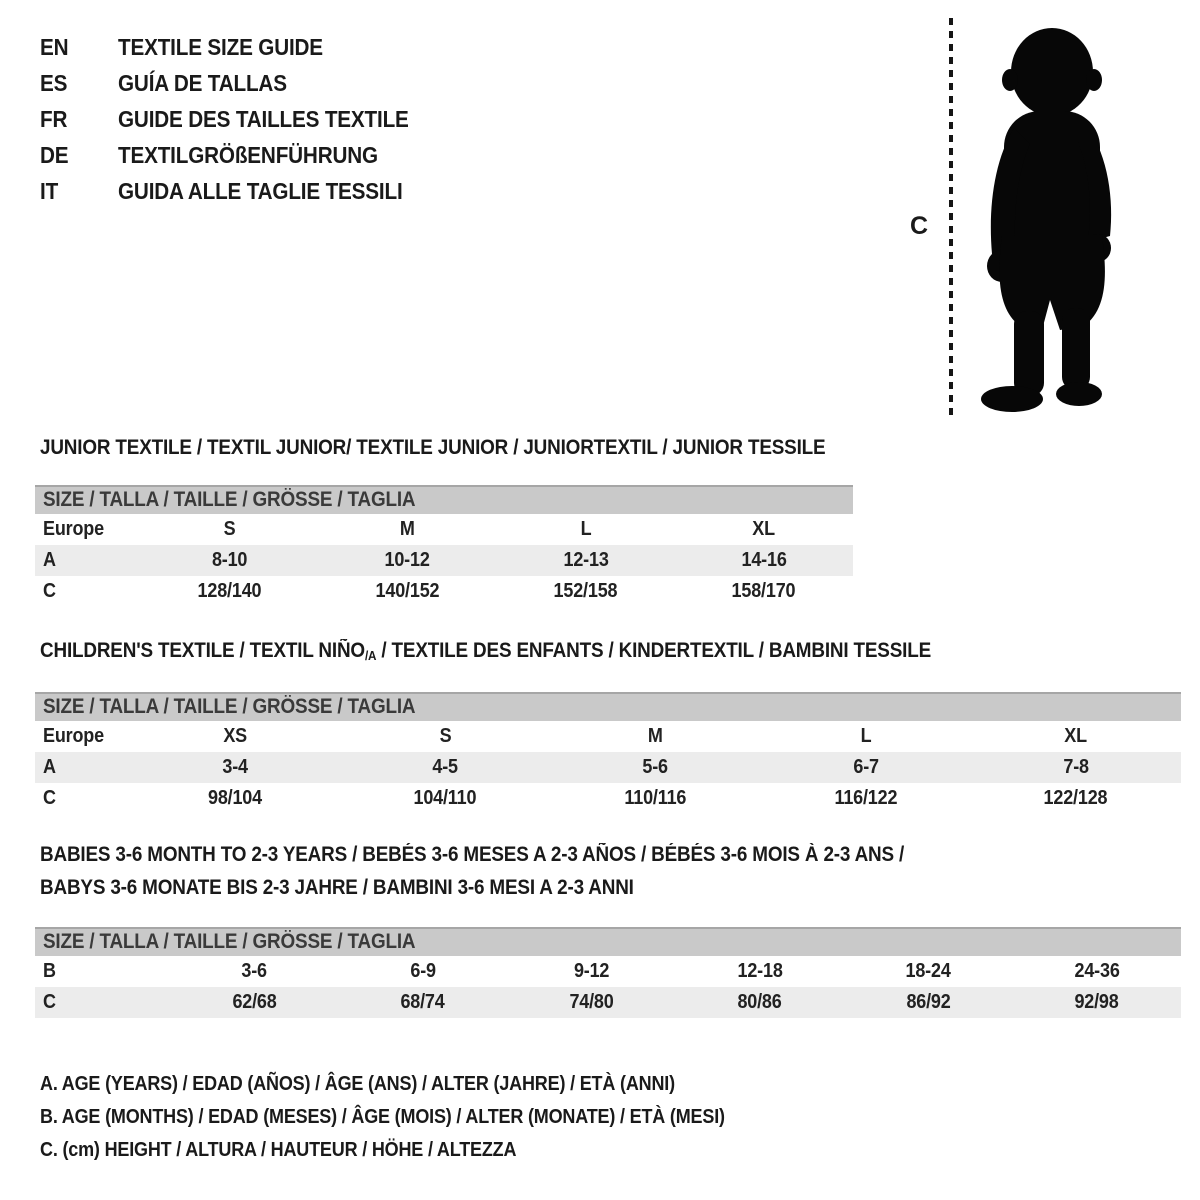  I want to click on cell: 9-12, so click(591, 971).